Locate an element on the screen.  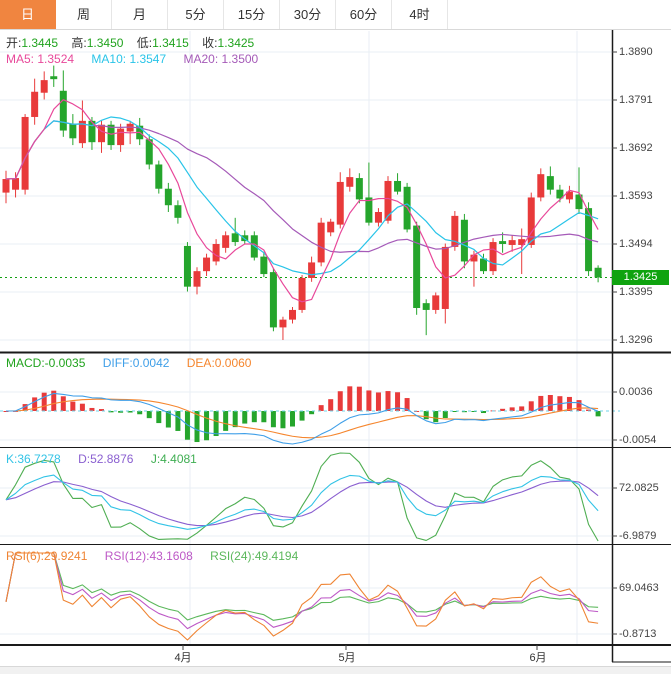
rsi12-line is located at coordinates (302, 591).